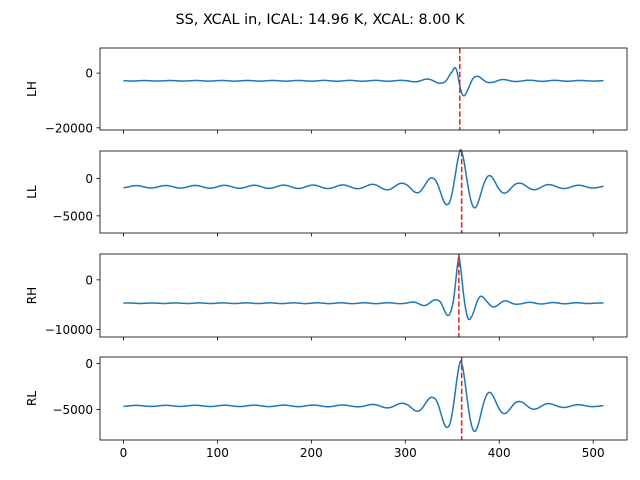 The image size is (640, 480). I want to click on y-axis-label: RH, so click(32, 295).